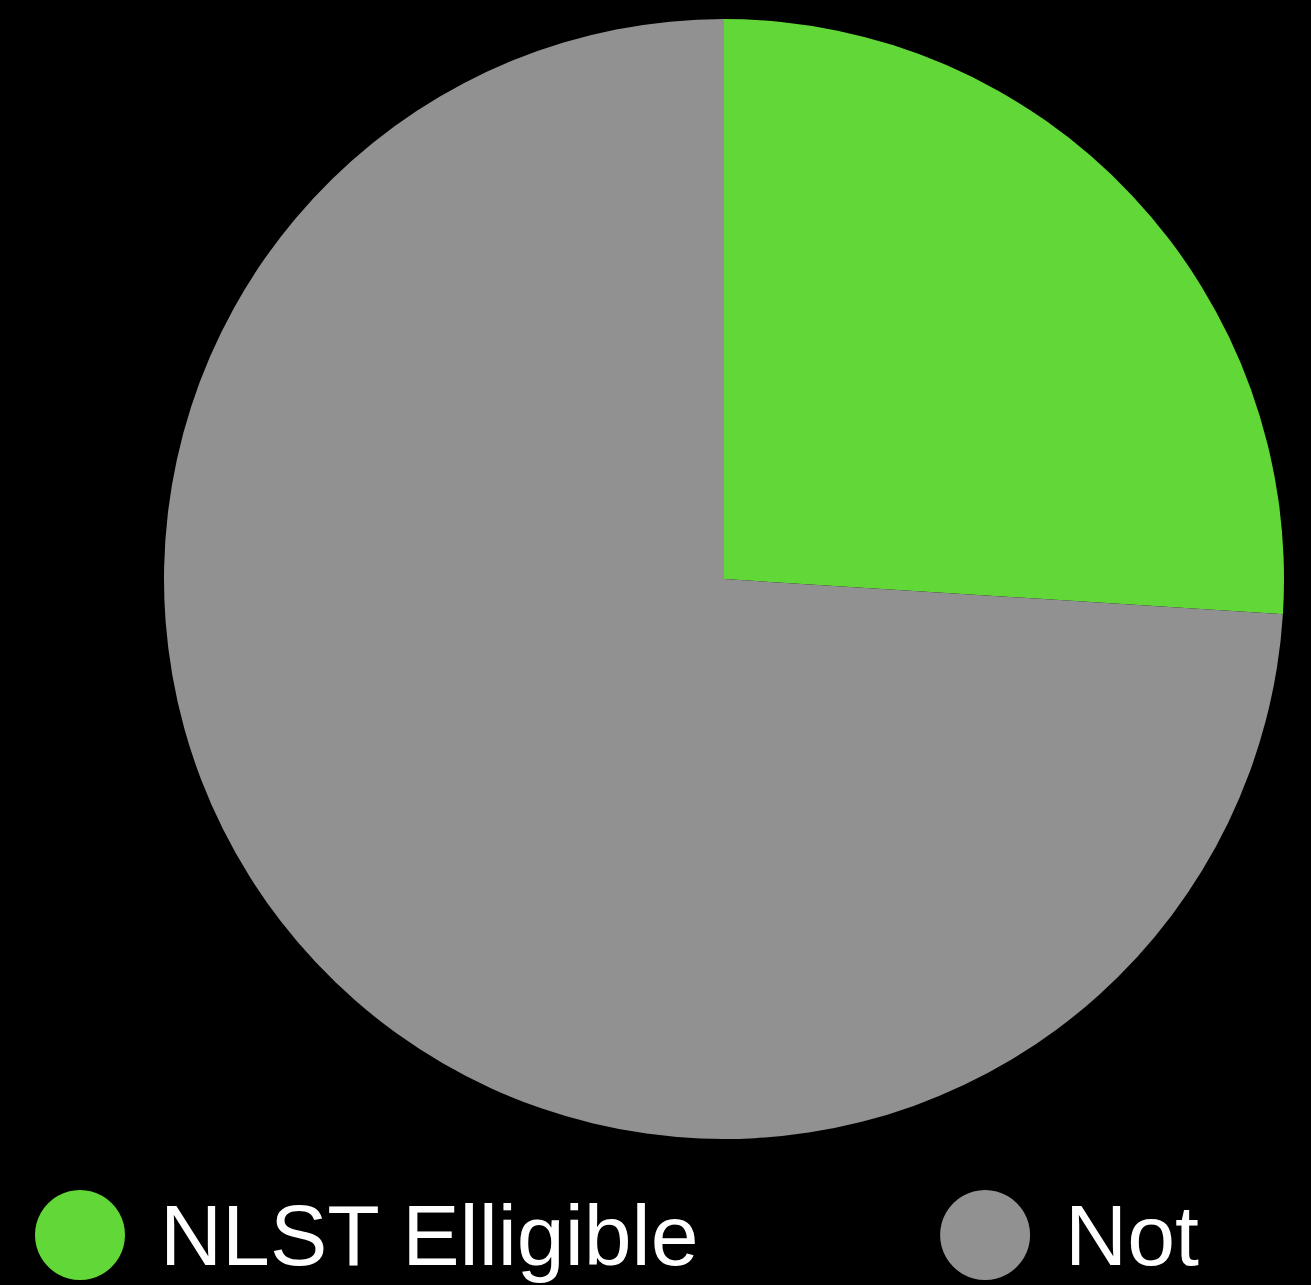  Describe the element at coordinates (1132, 1235) in the screenshot. I see `legend-label: Not` at that location.